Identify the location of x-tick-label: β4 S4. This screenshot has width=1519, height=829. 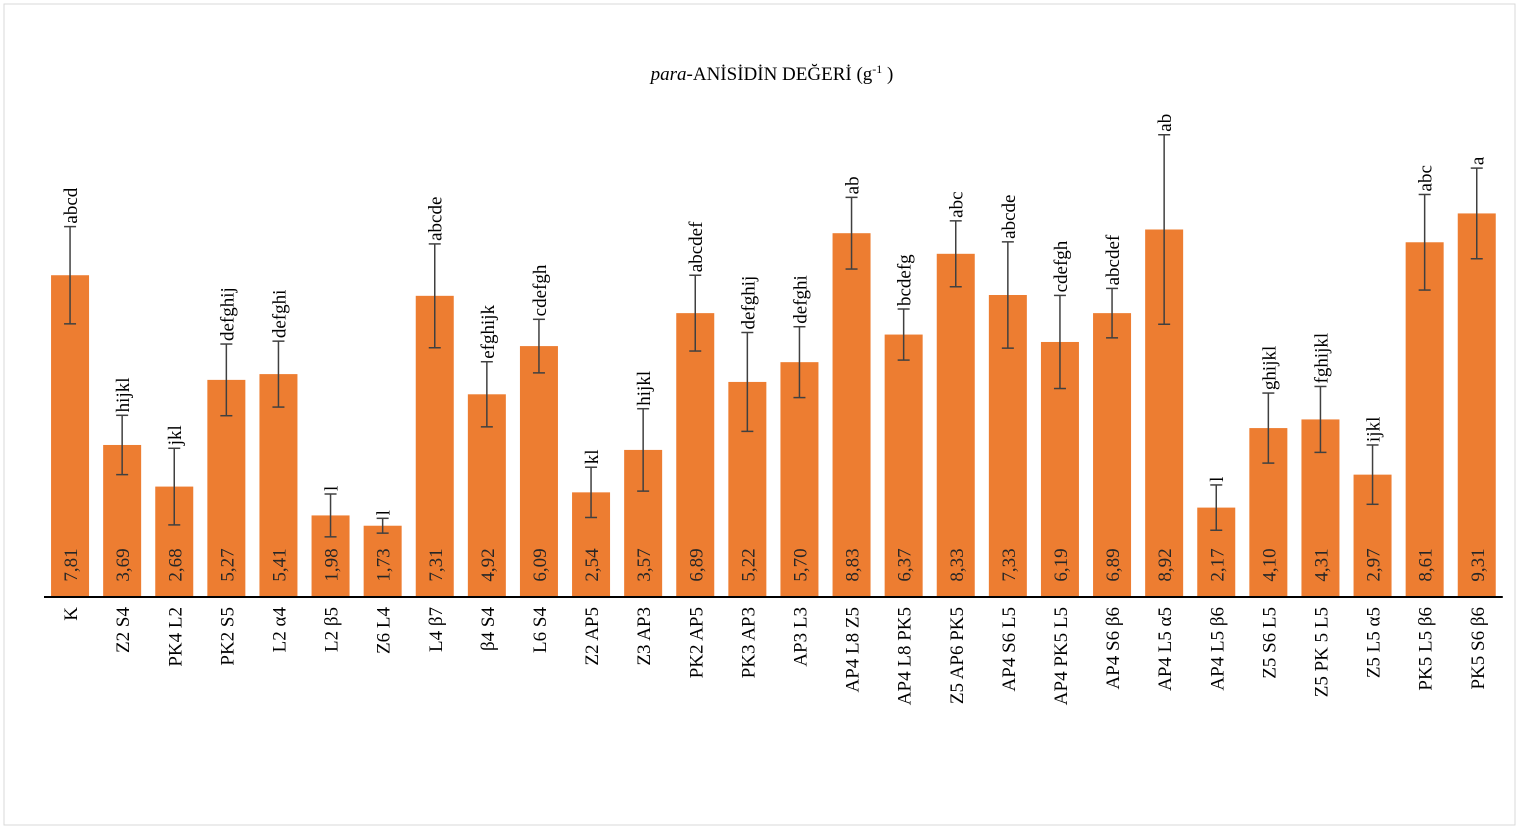
(488, 629).